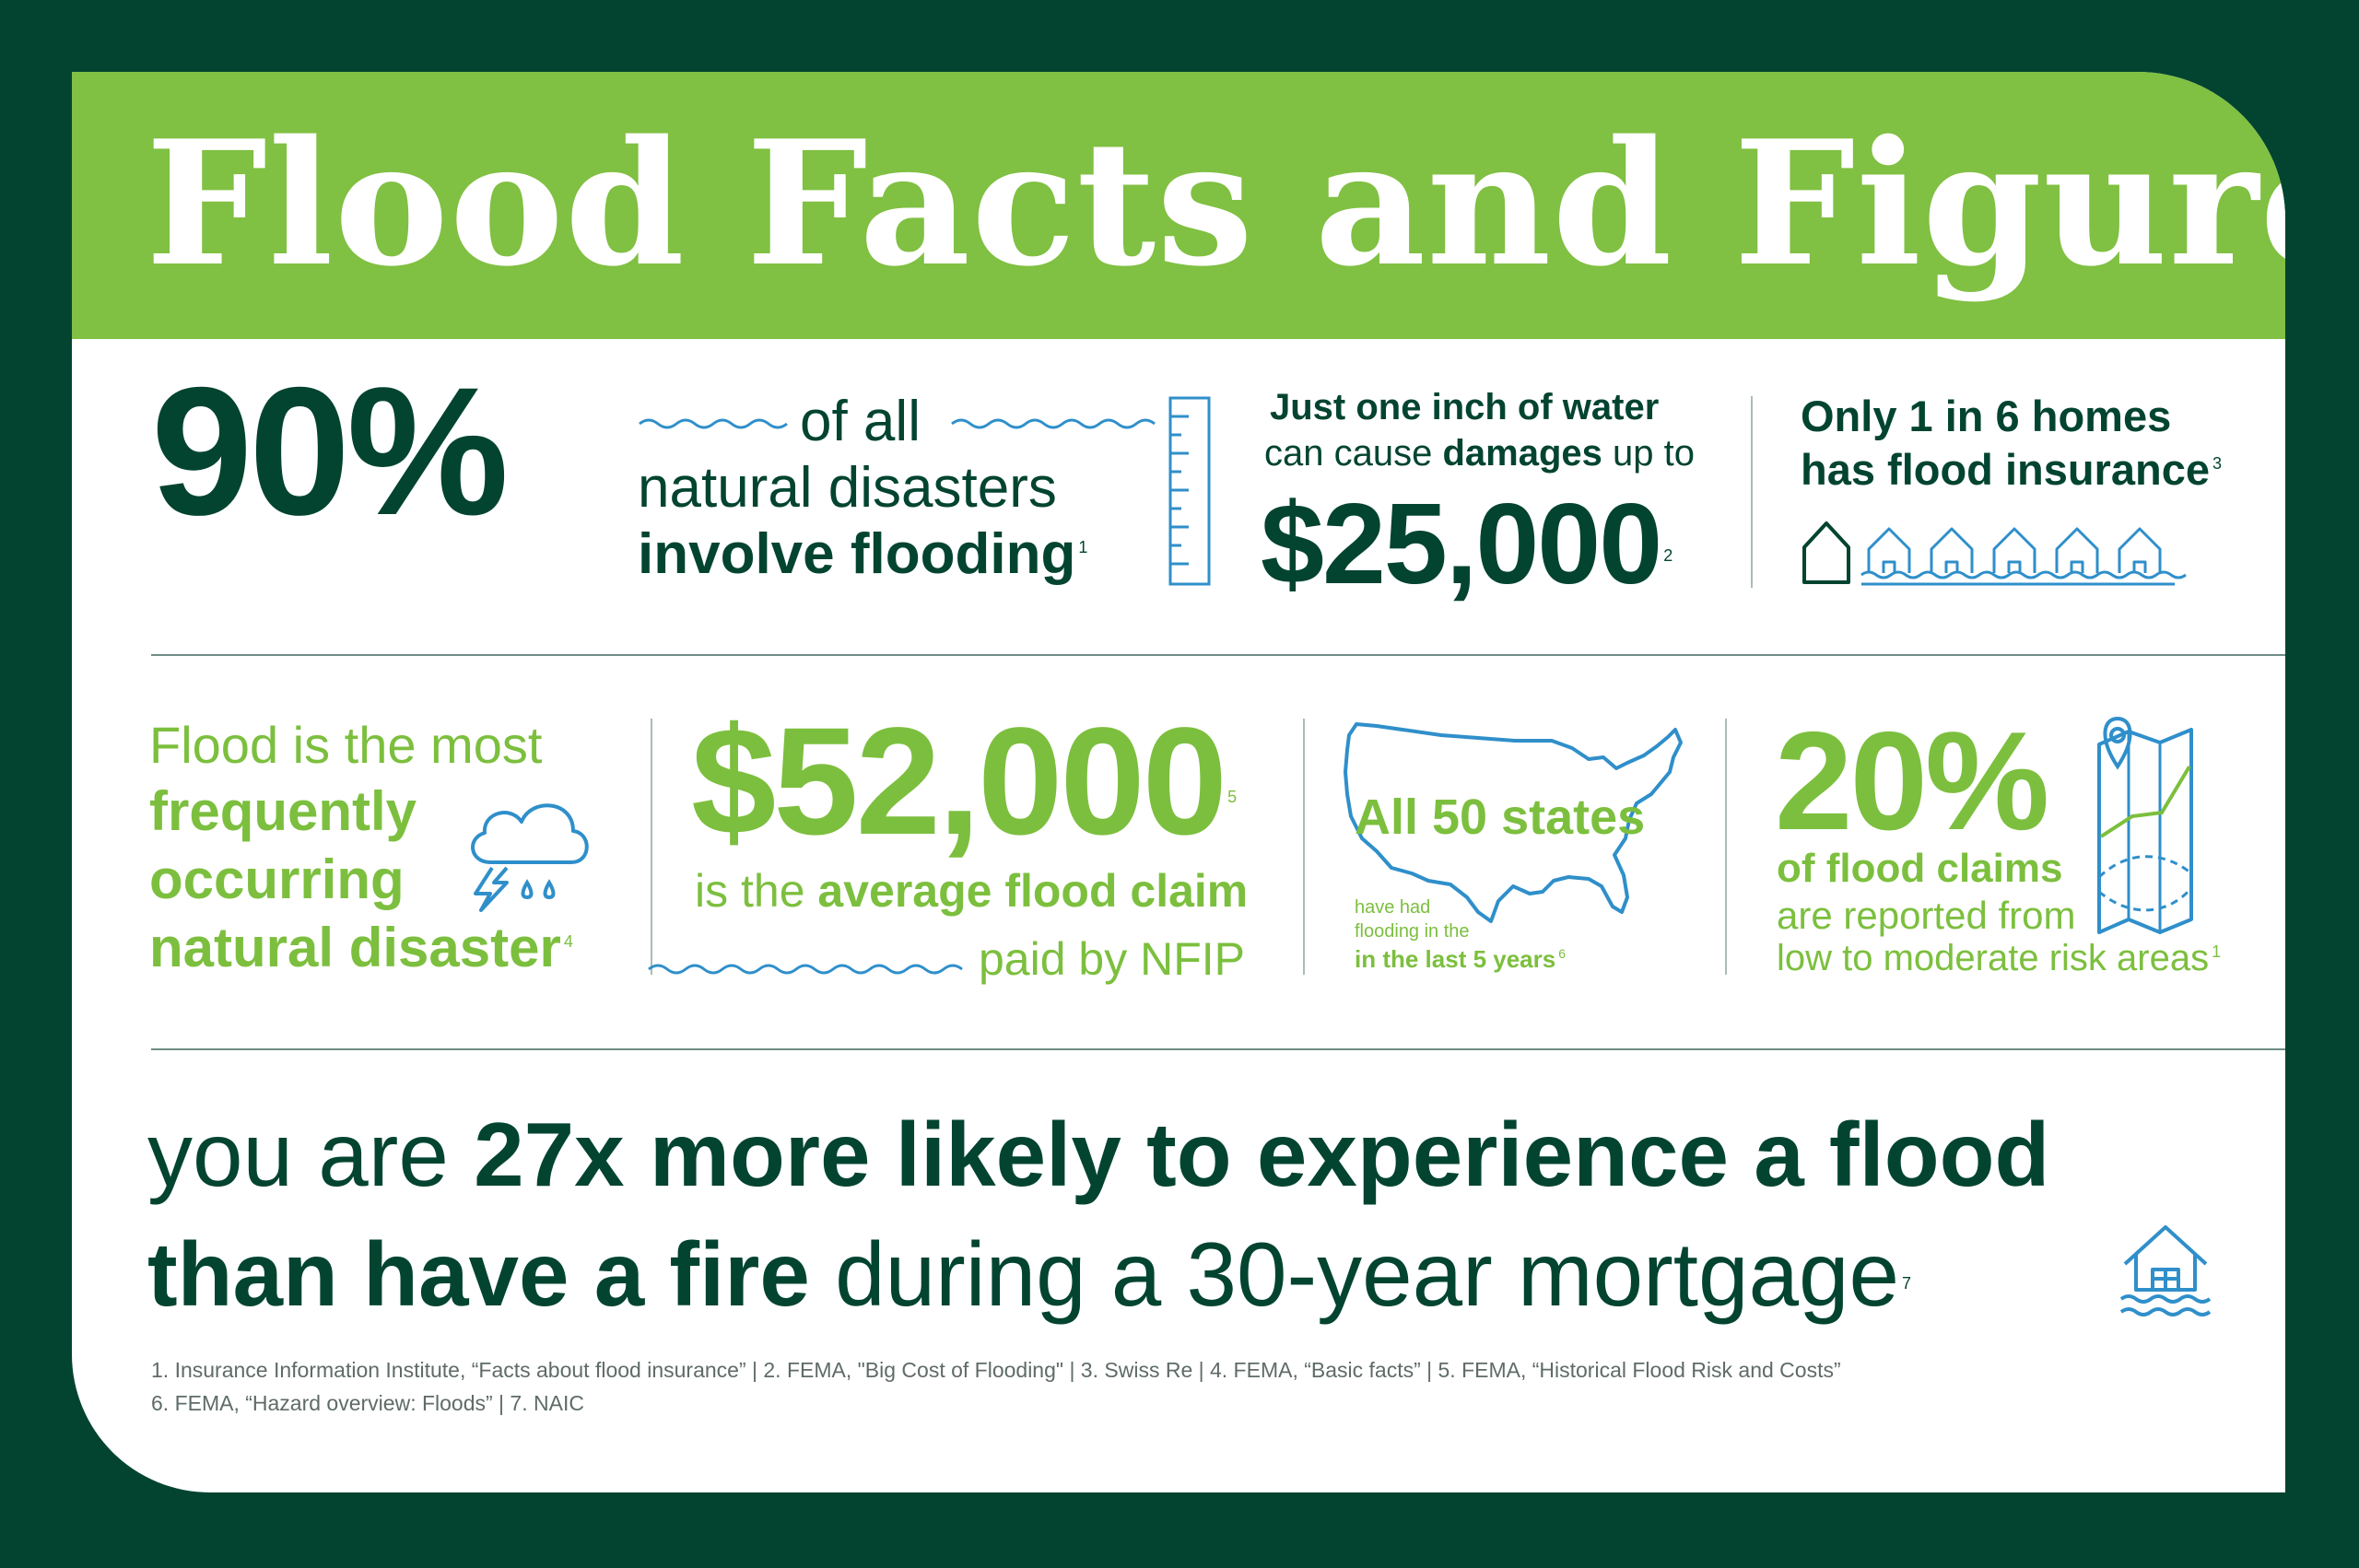 The width and height of the screenshot is (2359, 1568). Describe the element at coordinates (1667, 555) in the screenshot. I see `footnote-ref: 2` at that location.